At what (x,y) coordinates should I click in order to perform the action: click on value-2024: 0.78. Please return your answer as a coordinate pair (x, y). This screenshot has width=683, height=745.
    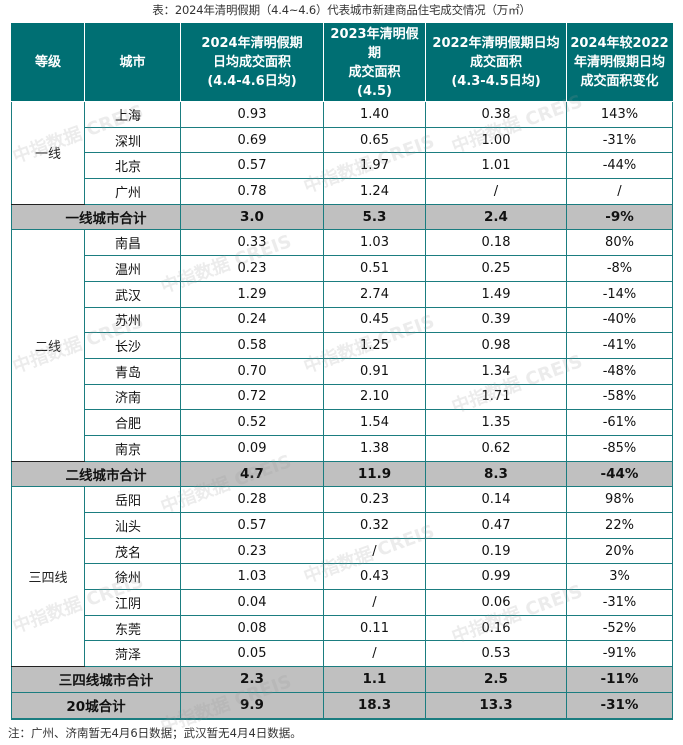
    Looking at the image, I should click on (252, 191).